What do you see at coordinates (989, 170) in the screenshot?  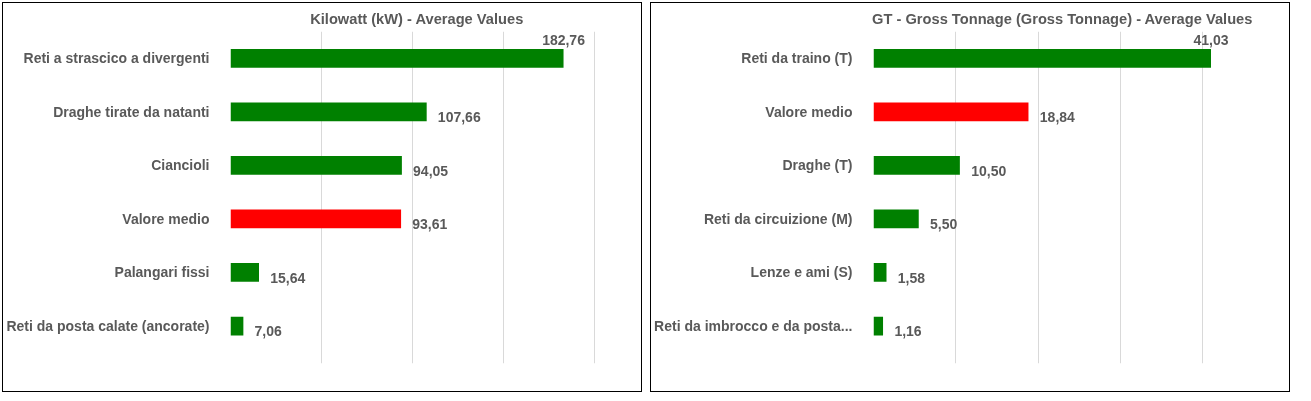 I see `data-label: 10,50` at bounding box center [989, 170].